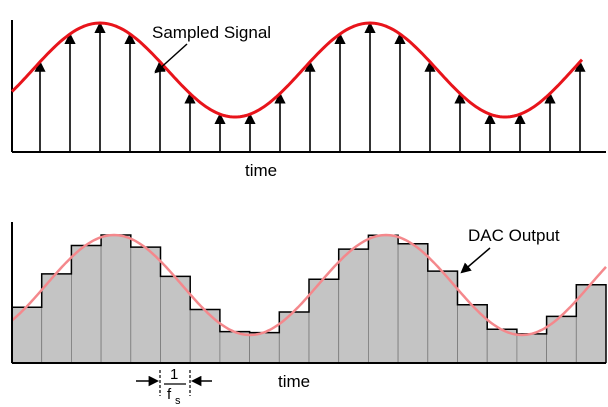 This screenshot has height=407, width=608. Describe the element at coordinates (174, 386) in the screenshot. I see `sample-period-indicator: 1 f s` at that location.